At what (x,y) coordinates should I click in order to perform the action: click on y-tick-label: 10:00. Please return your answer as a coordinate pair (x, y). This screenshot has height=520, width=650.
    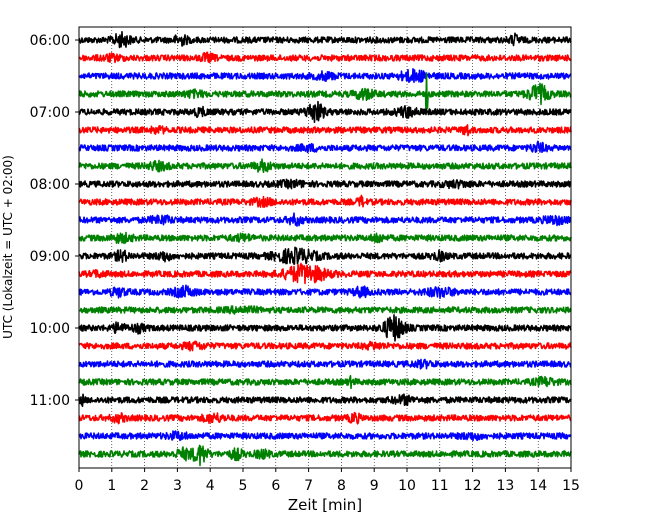
    Looking at the image, I should click on (50, 329).